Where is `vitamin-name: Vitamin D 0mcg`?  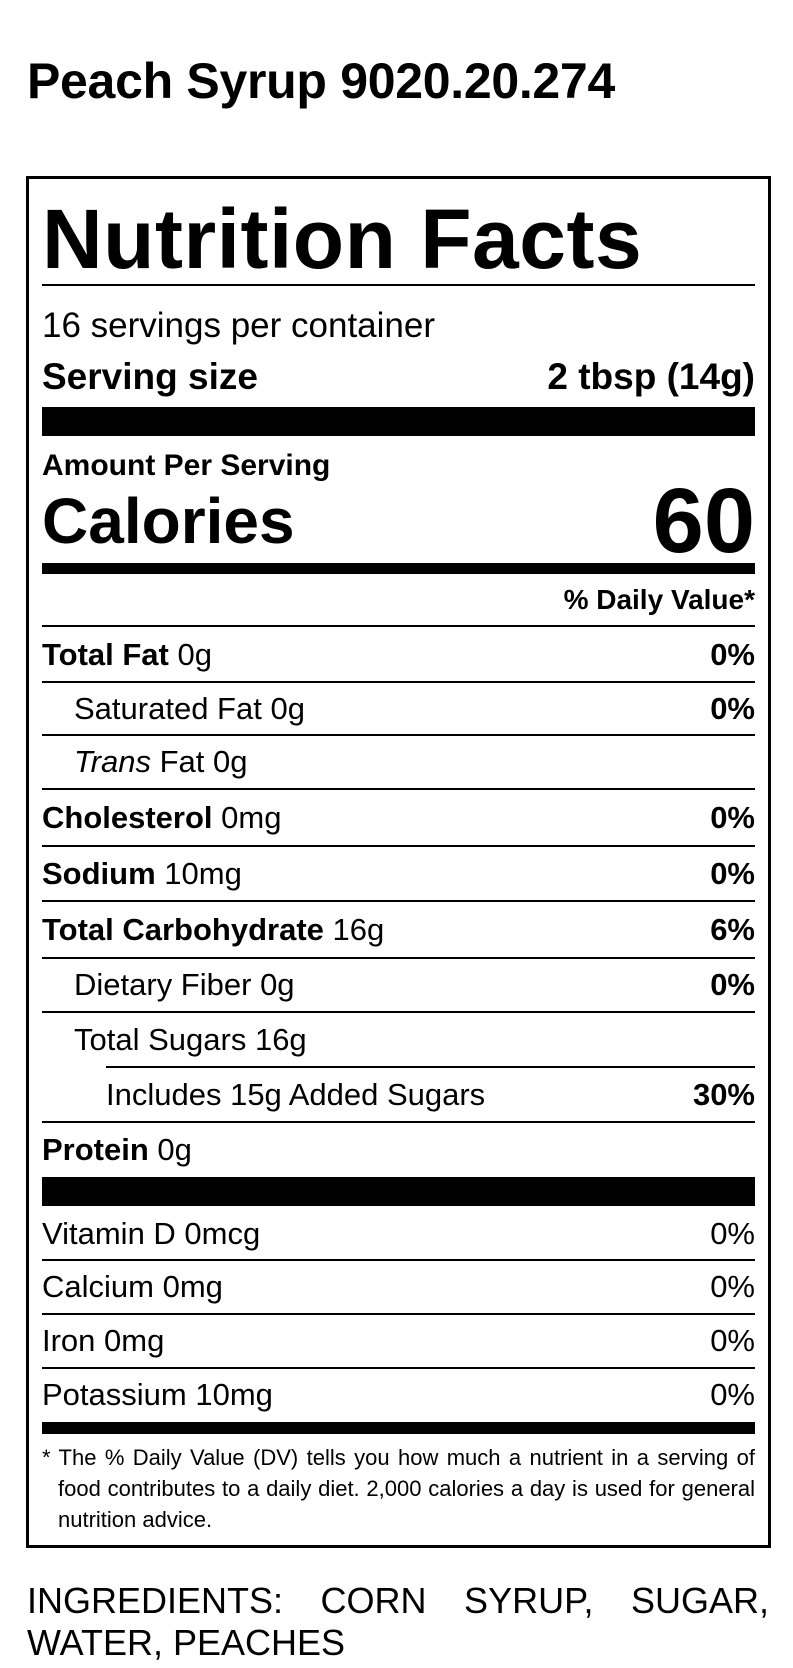 vitamin-name: Vitamin D 0mcg is located at coordinates (151, 1233).